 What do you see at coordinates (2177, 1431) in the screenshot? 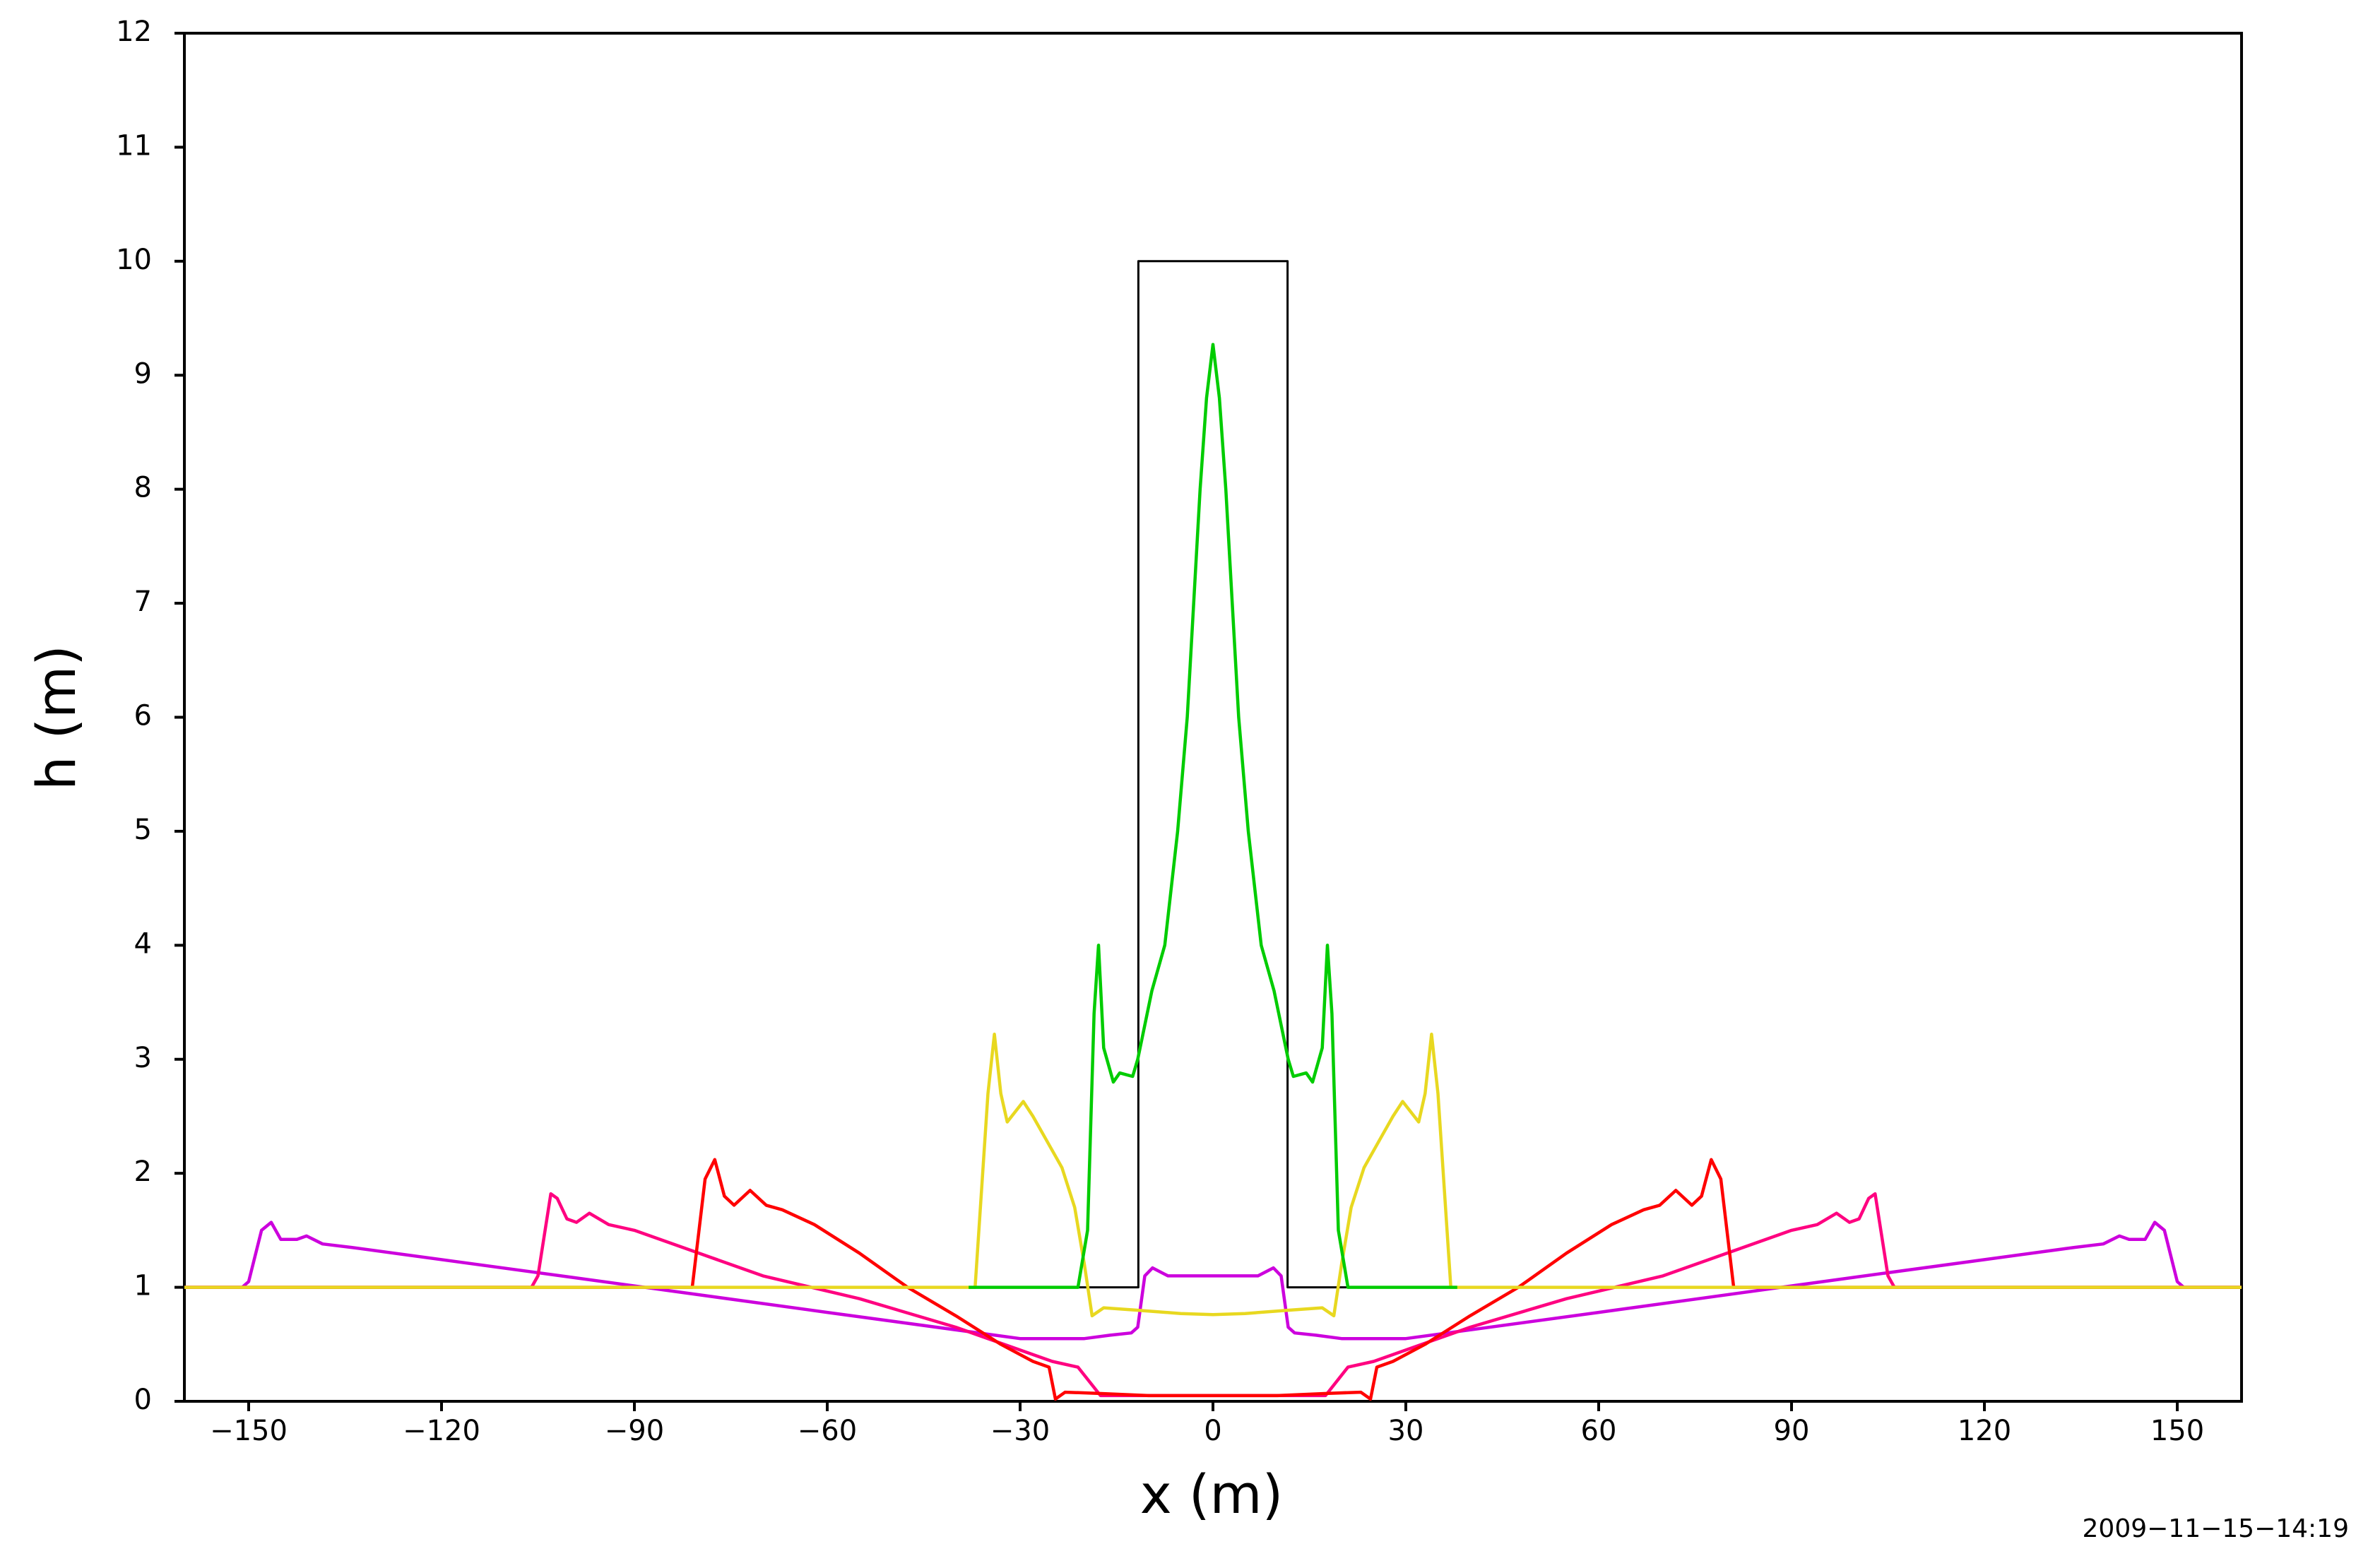
I see `x-tick-label: 150` at bounding box center [2177, 1431].